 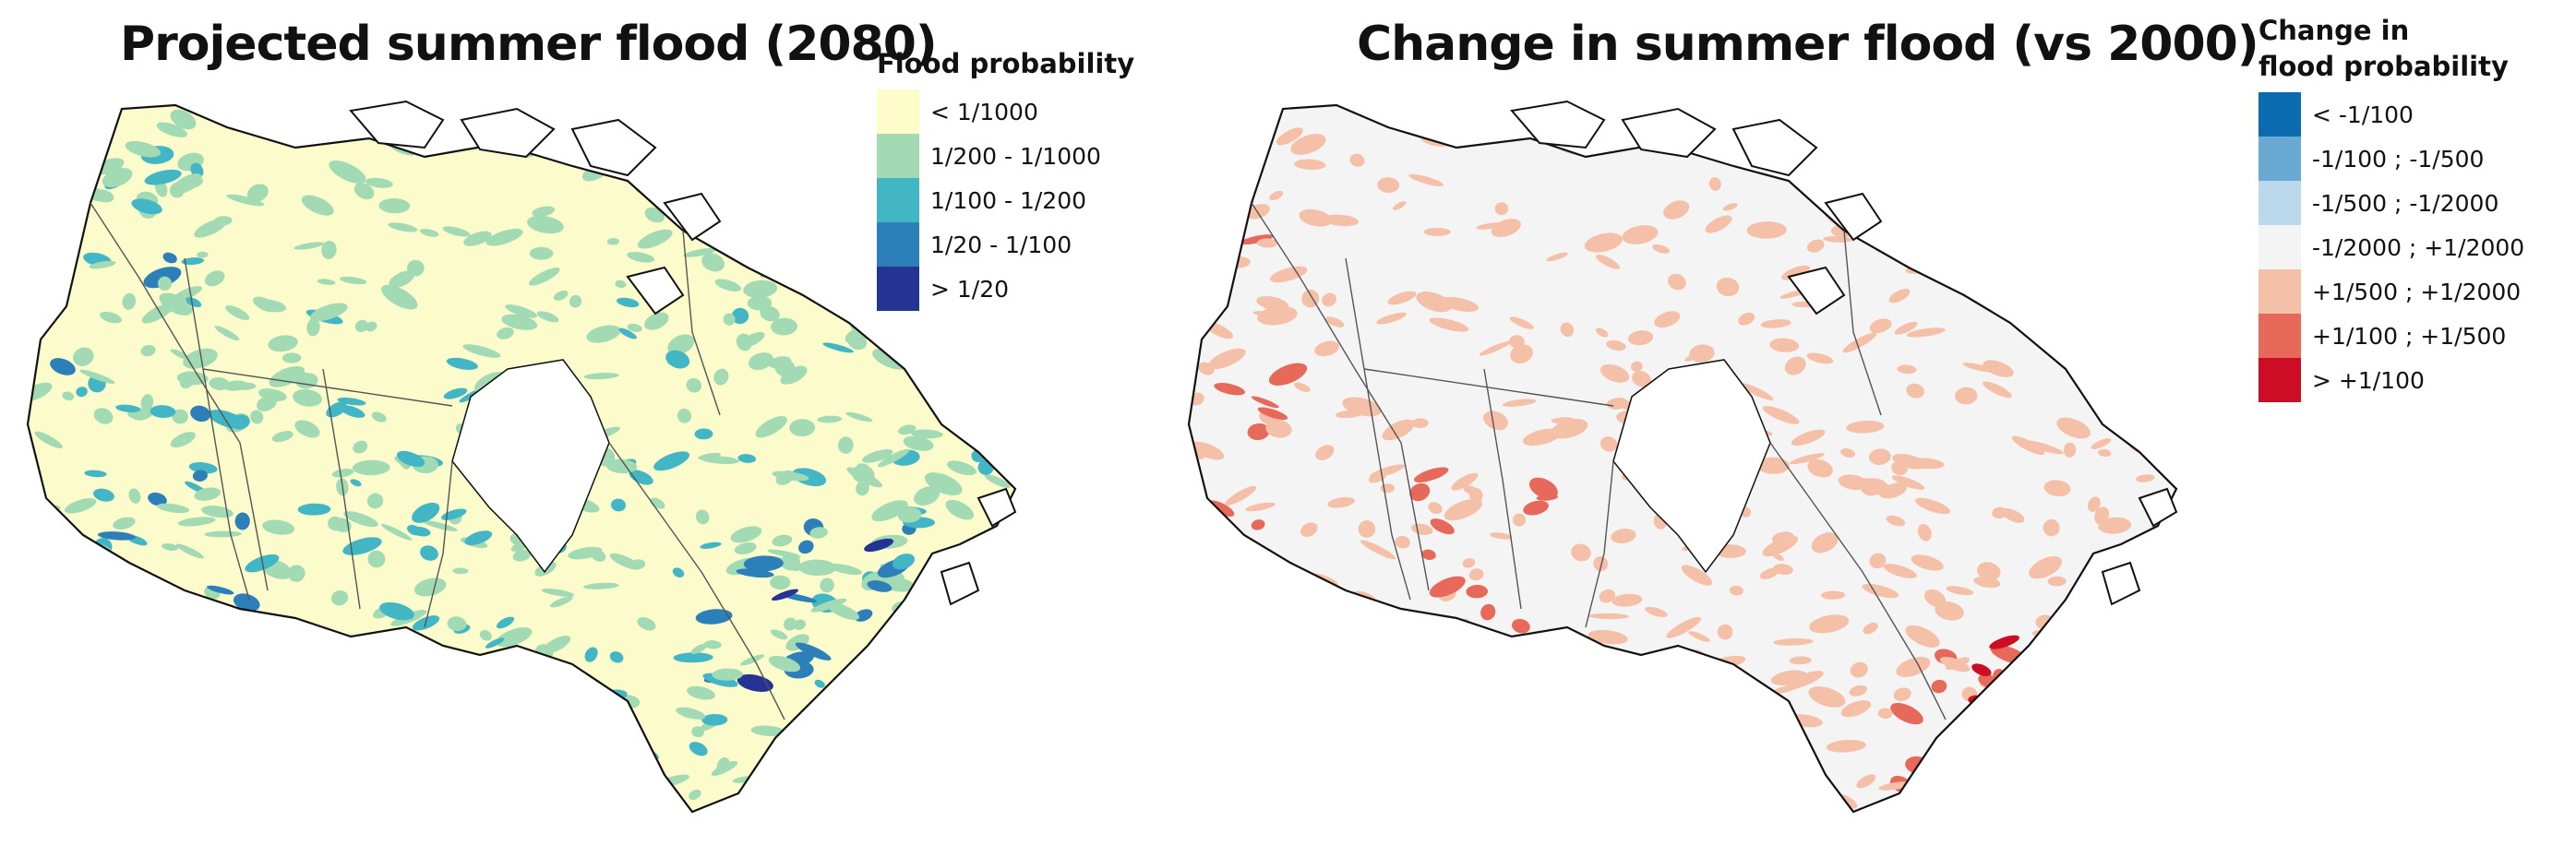 What do you see at coordinates (1692, 466) in the screenshot?
I see `hudson-bay` at bounding box center [1692, 466].